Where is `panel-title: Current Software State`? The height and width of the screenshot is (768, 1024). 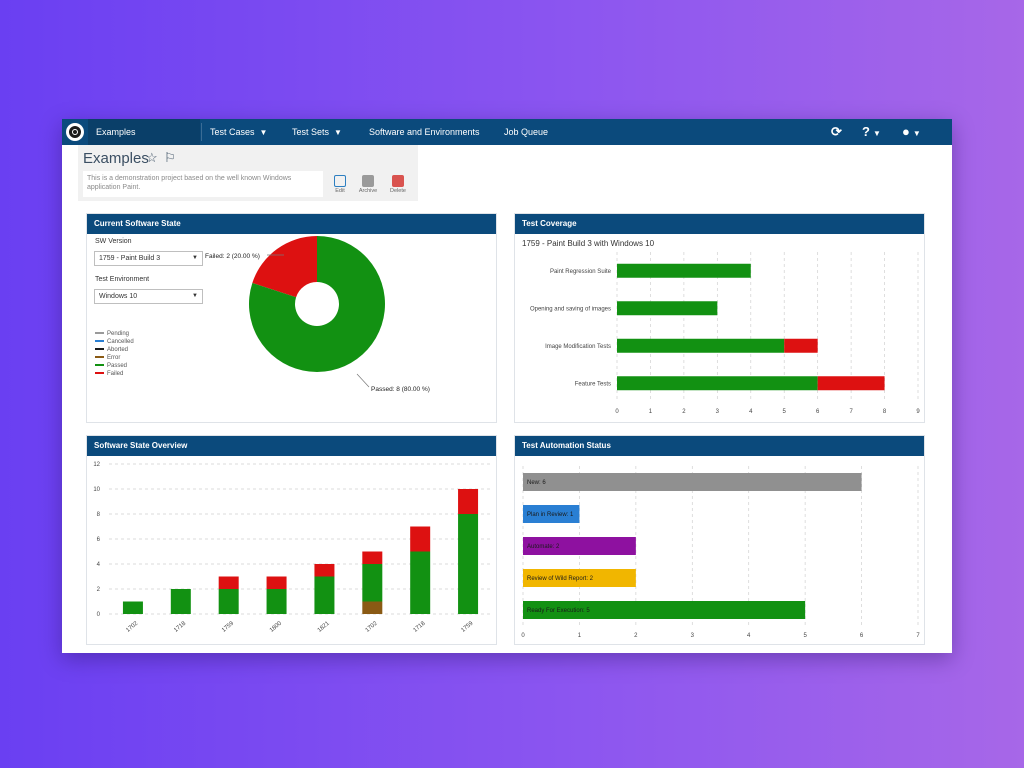
panel-title: Current Software State is located at coordinates (291, 224).